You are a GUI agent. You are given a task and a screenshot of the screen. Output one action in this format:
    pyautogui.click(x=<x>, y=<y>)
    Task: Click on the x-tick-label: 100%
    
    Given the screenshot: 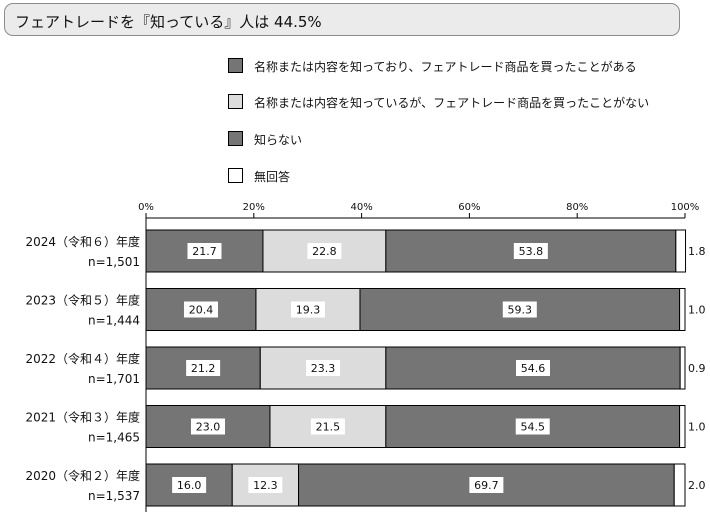 What is the action you would take?
    pyautogui.click(x=685, y=207)
    